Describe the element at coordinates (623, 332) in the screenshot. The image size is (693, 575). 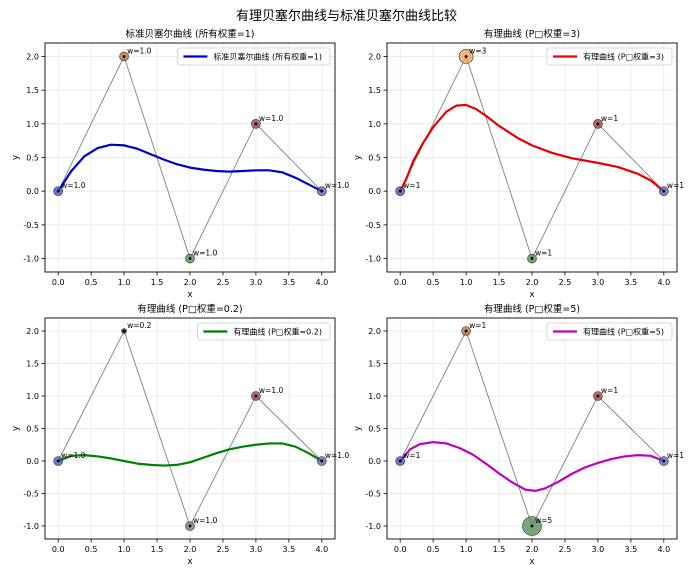
I see `legend-label: 有理曲线 (P□权重=5)` at that location.